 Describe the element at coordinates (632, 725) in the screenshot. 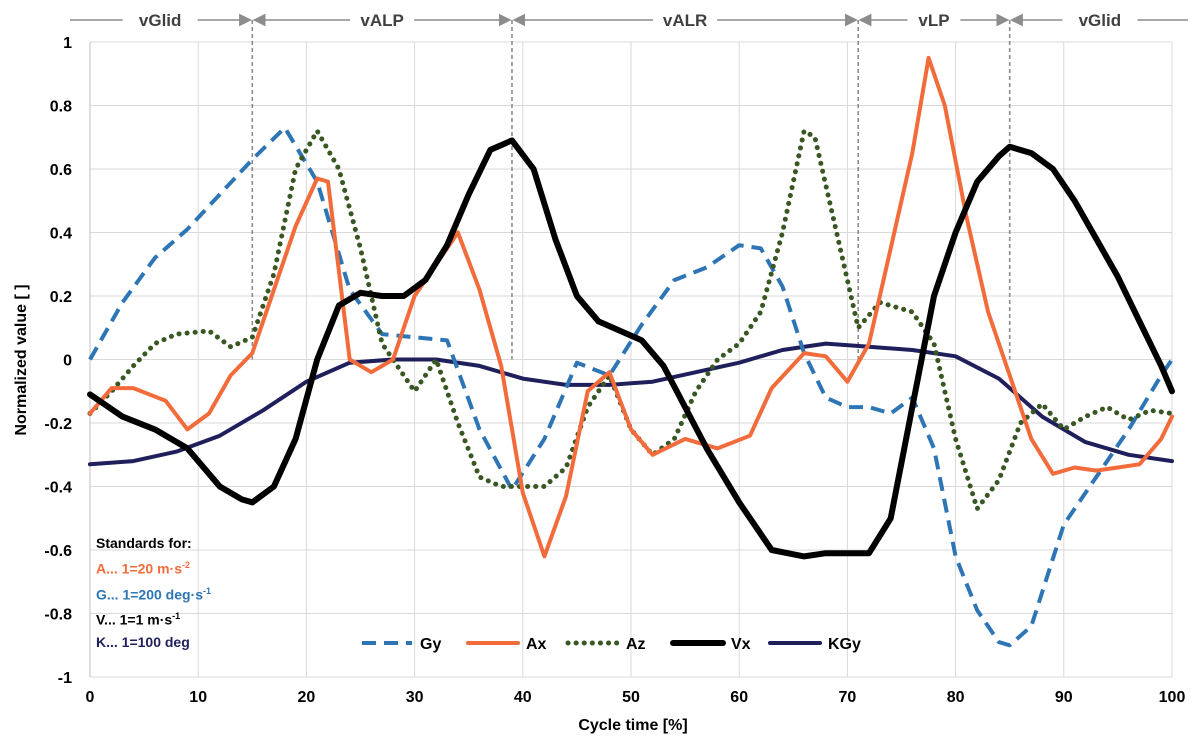

I see `x-axis-title: Cycle time [%]` at that location.